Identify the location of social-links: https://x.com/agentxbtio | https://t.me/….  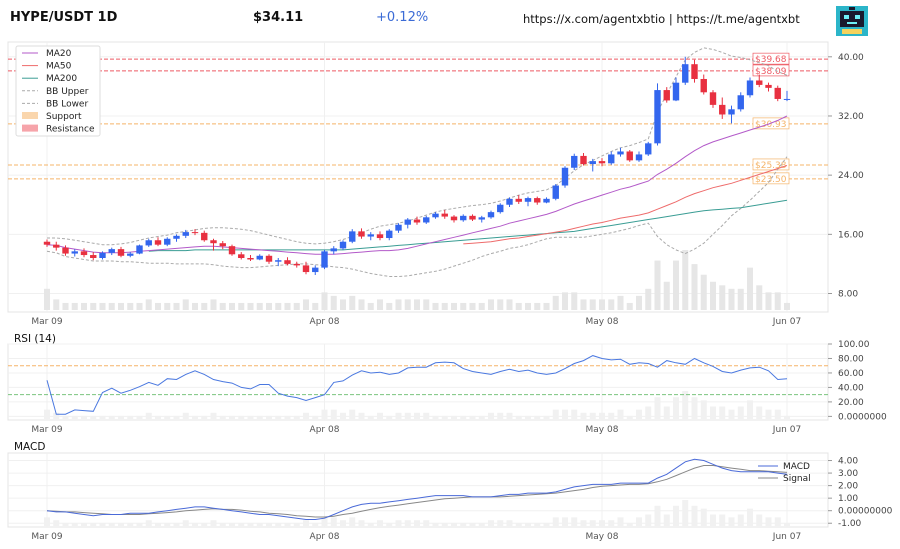
(661, 19).